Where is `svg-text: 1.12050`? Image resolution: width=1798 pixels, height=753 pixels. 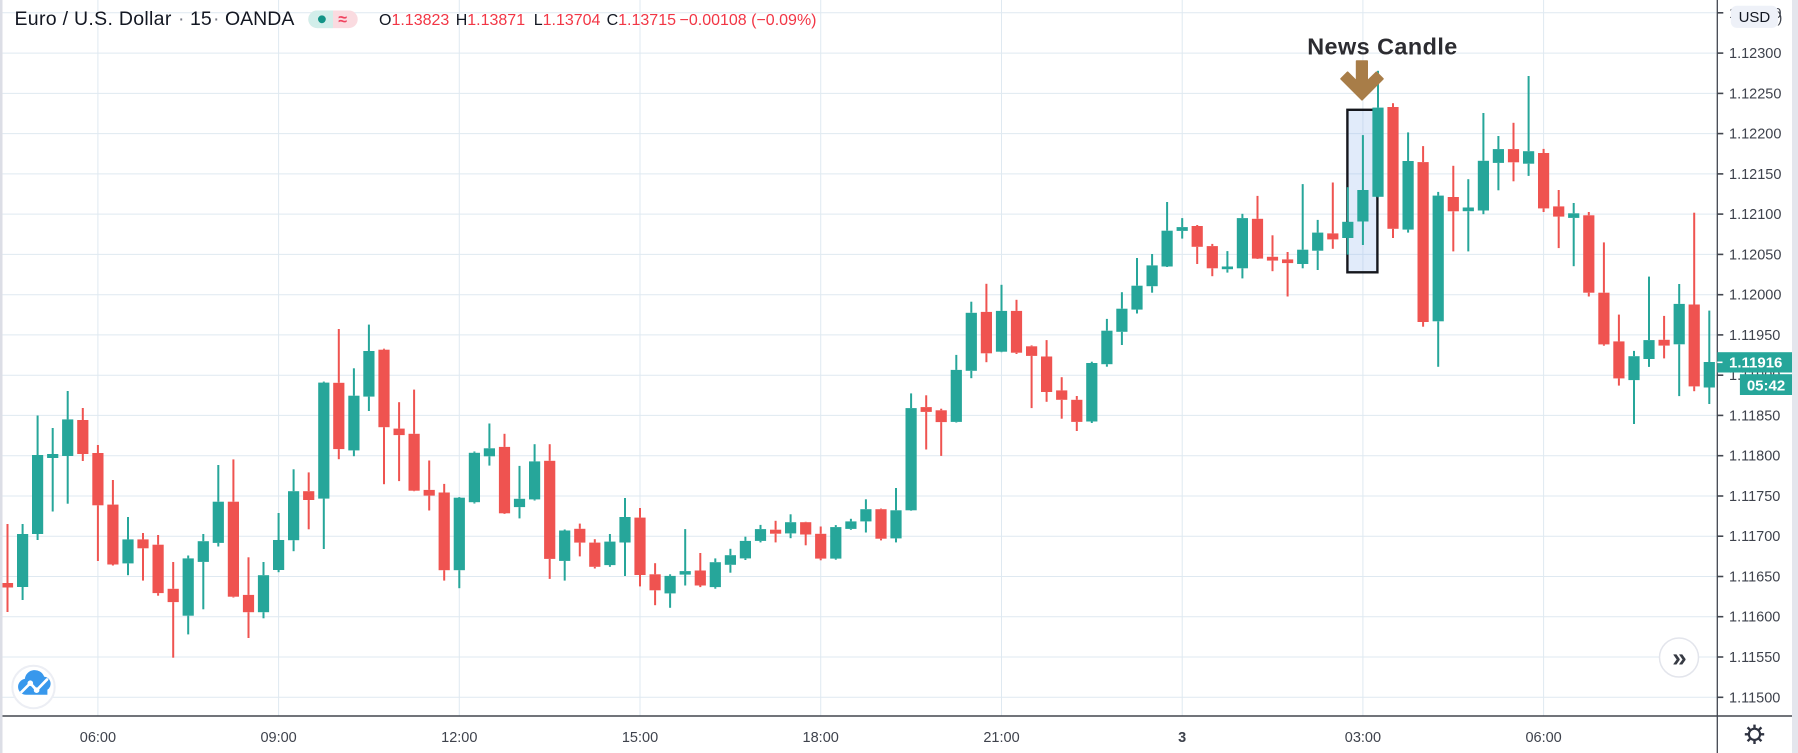 svg-text: 1.12050 is located at coordinates (1755, 255).